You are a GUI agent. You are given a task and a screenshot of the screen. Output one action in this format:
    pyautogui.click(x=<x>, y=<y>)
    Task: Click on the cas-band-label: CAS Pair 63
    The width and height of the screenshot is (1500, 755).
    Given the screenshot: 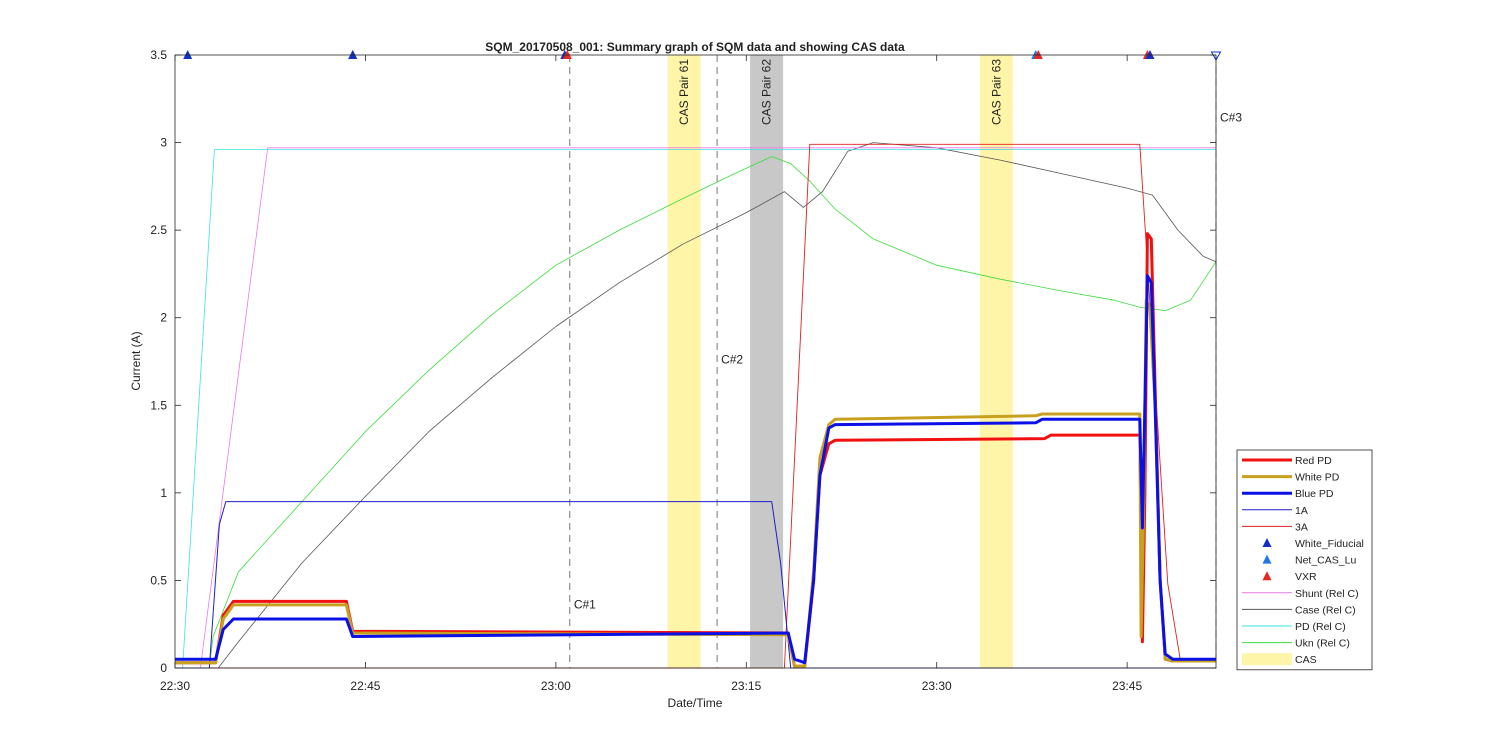 What is the action you would take?
    pyautogui.click(x=996, y=92)
    